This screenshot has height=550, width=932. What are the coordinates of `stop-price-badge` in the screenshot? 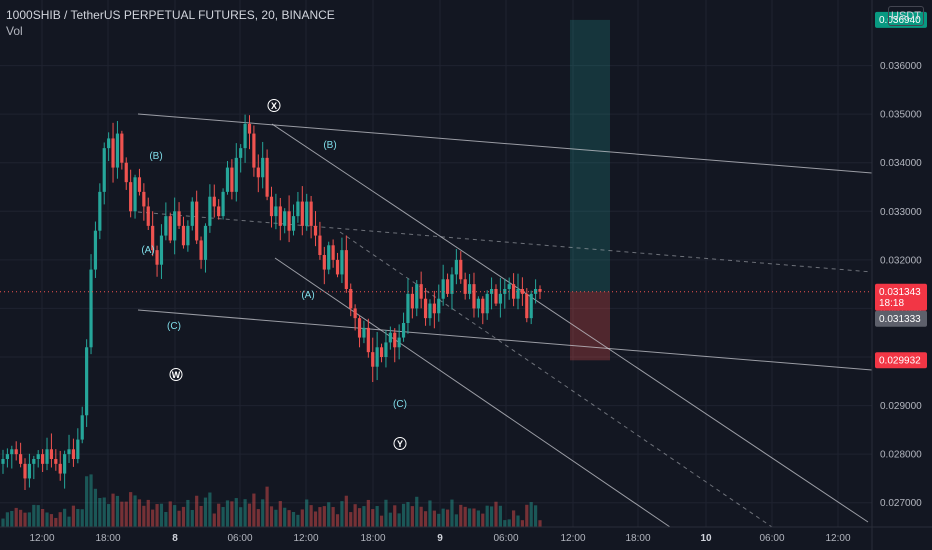 It's located at (901, 360).